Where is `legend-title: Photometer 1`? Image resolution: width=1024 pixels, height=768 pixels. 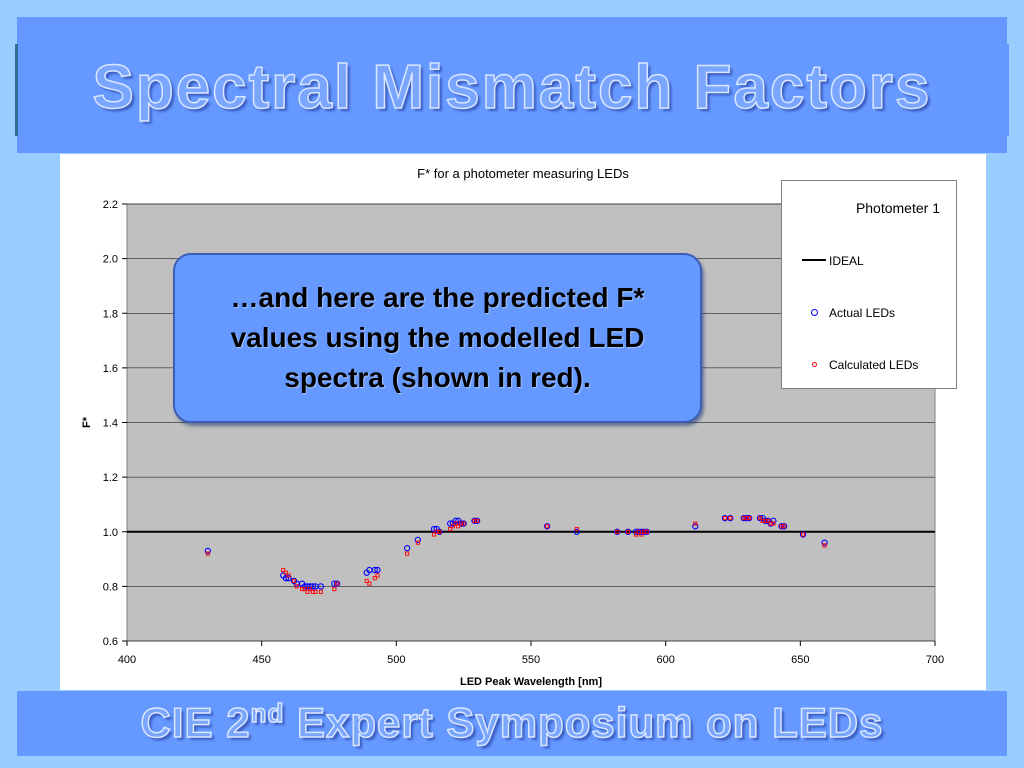 legend-title: Photometer 1 is located at coordinates (897, 208).